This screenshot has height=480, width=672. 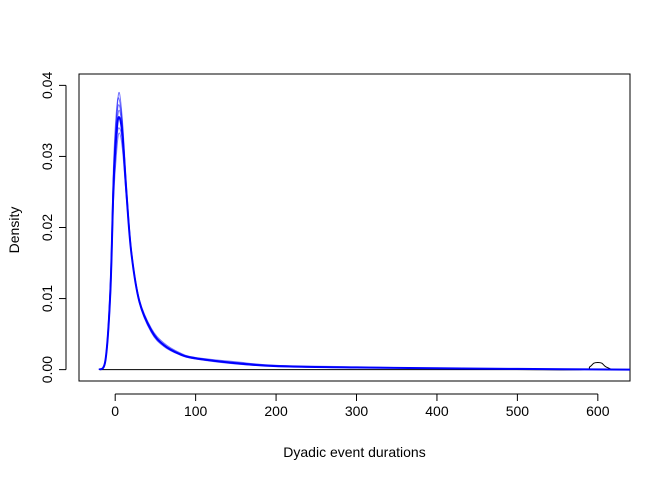 What do you see at coordinates (354, 452) in the screenshot?
I see `x-axis-title: Dyadic event durations` at bounding box center [354, 452].